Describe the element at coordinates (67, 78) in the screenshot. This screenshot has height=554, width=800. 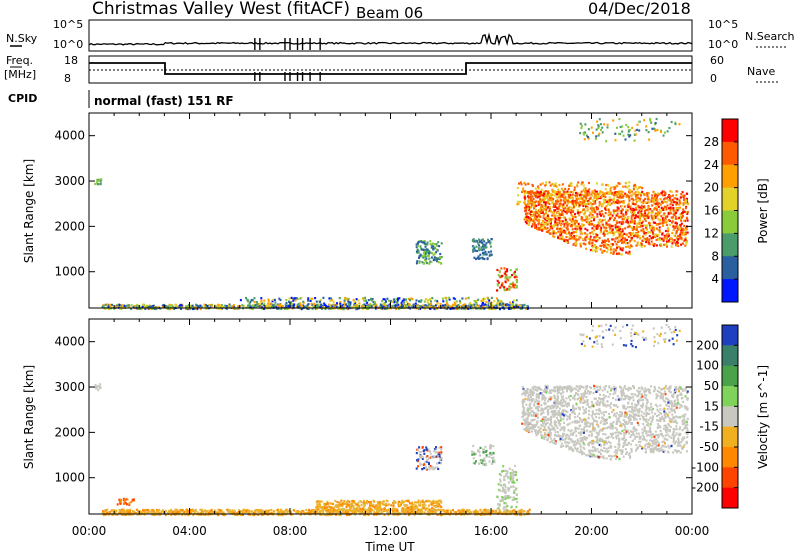
I see `freq-tick-bottom: 8` at that location.